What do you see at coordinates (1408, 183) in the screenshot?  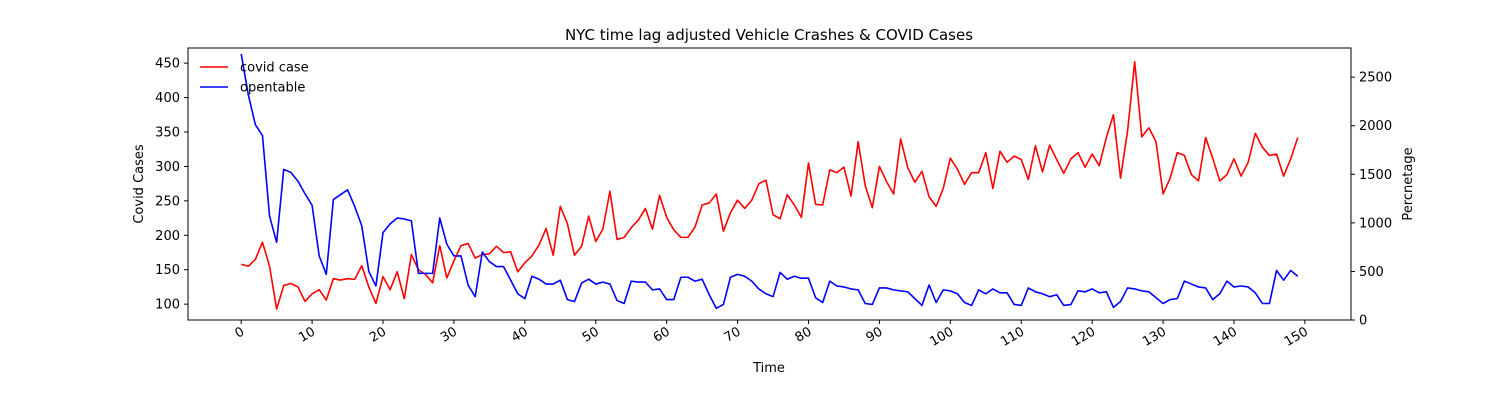 I see `y-axis-label-right: Percnetage` at bounding box center [1408, 183].